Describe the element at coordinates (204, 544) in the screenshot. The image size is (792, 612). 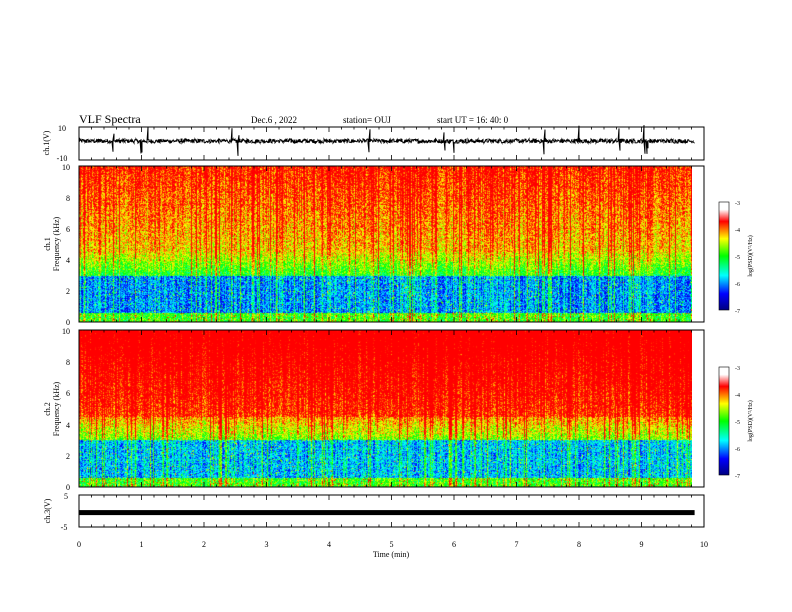
I see `time-tick-label-2: 2` at that location.